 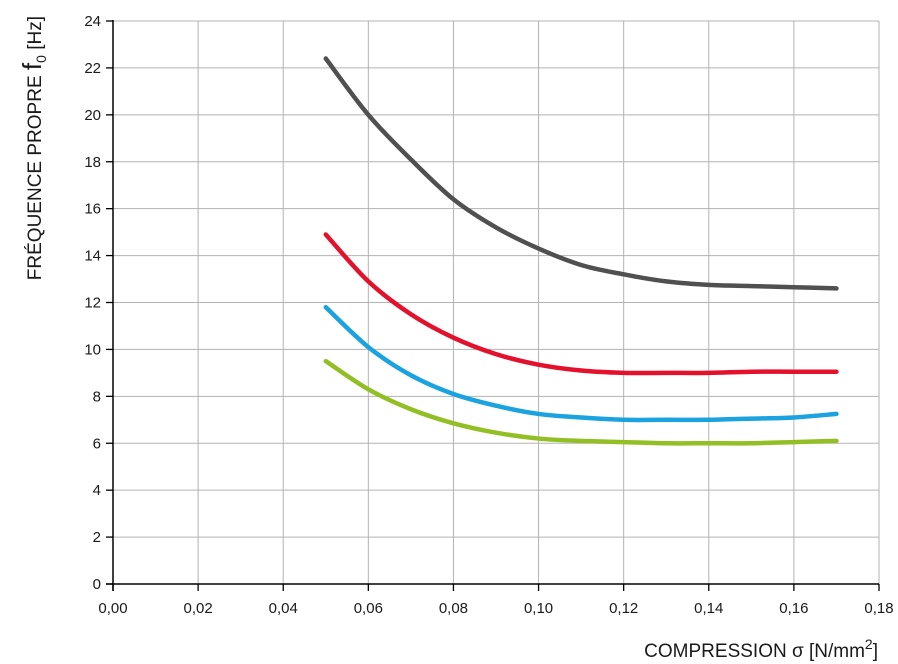 What do you see at coordinates (92, 349) in the screenshot?
I see `y-tick-label: 10` at bounding box center [92, 349].